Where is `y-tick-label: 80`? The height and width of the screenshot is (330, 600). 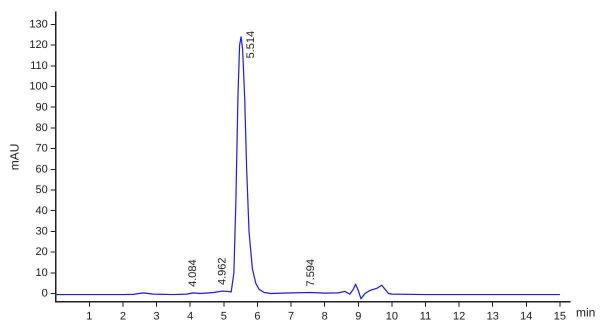
y-tick-label: 80 is located at coordinates (42, 128).